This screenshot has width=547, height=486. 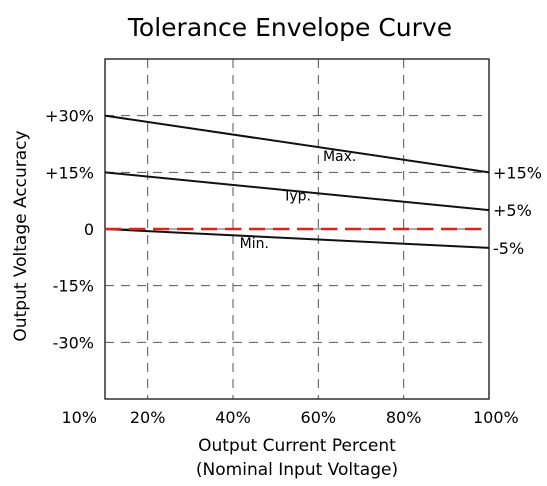 I want to click on series-end-label: -5%, so click(x=508, y=248).